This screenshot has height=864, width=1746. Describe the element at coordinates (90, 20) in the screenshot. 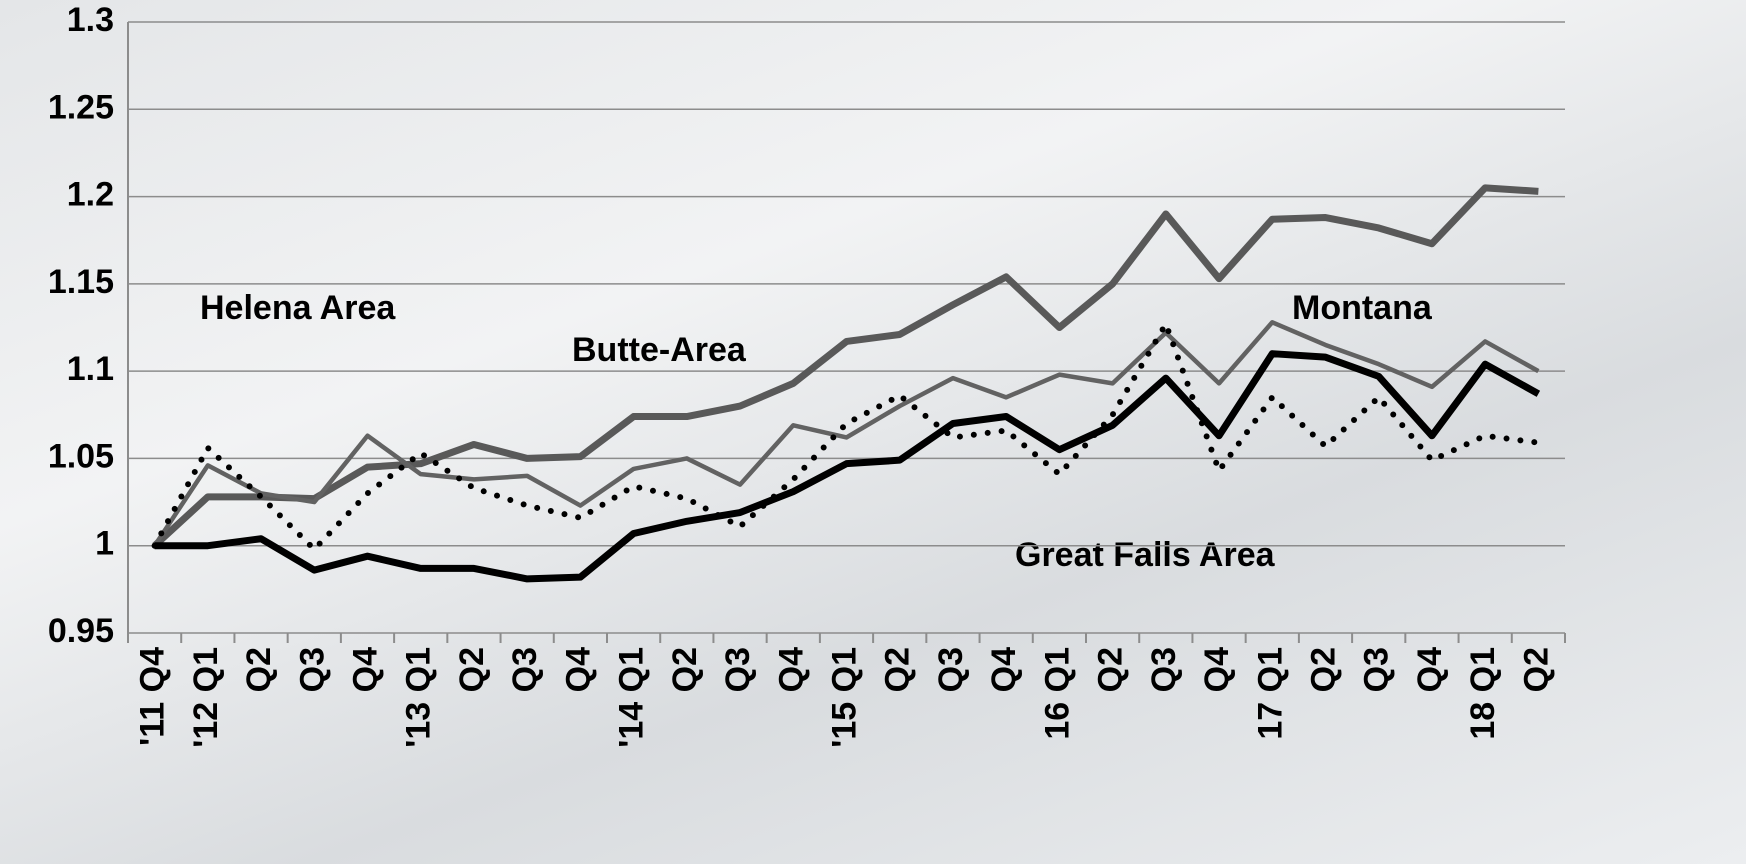

I see `y-tick-label: 1.3` at that location.